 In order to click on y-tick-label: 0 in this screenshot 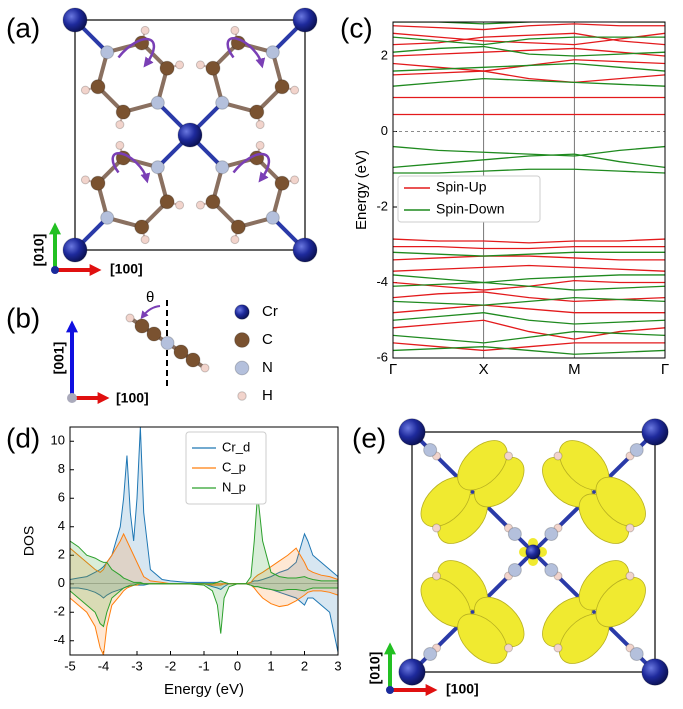, I will do `click(61, 582)`.